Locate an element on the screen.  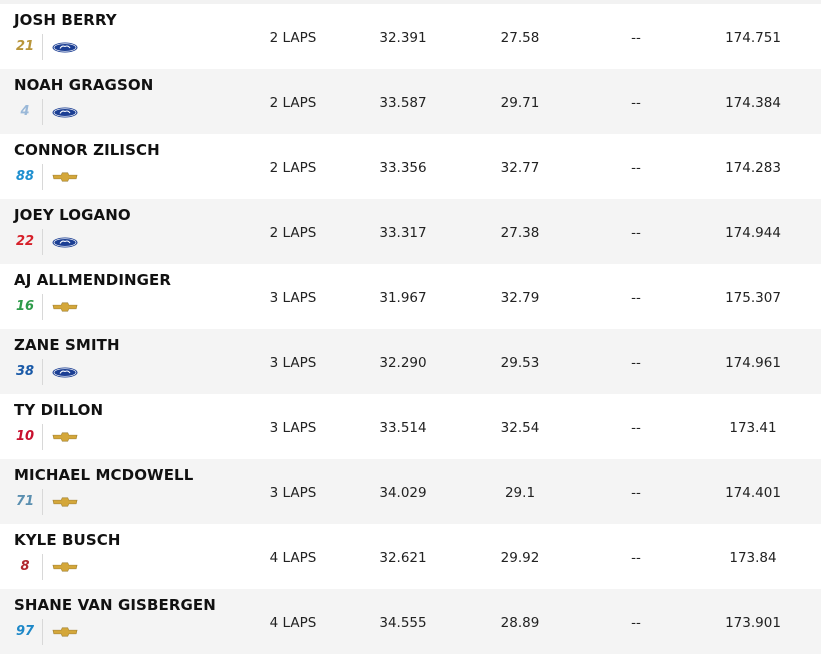
gap-cell: 27.38 is located at coordinates (520, 233).